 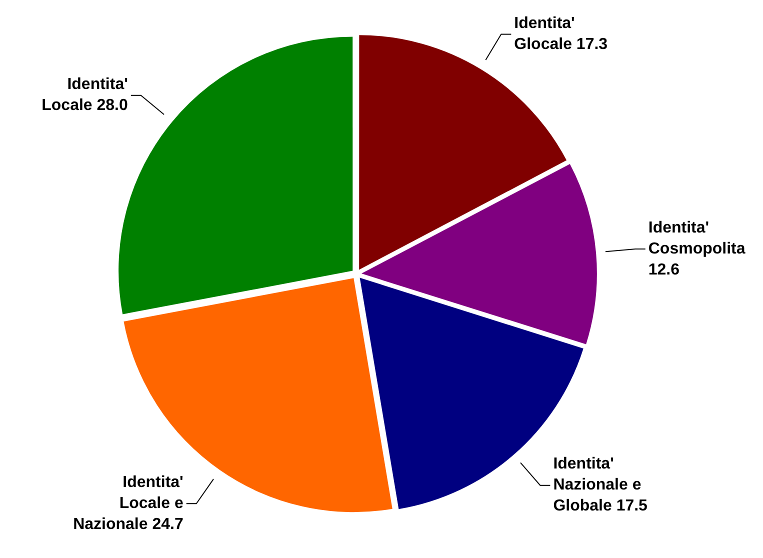 I want to click on slice-label: Identita' Locale 28.0, so click(x=85, y=95).